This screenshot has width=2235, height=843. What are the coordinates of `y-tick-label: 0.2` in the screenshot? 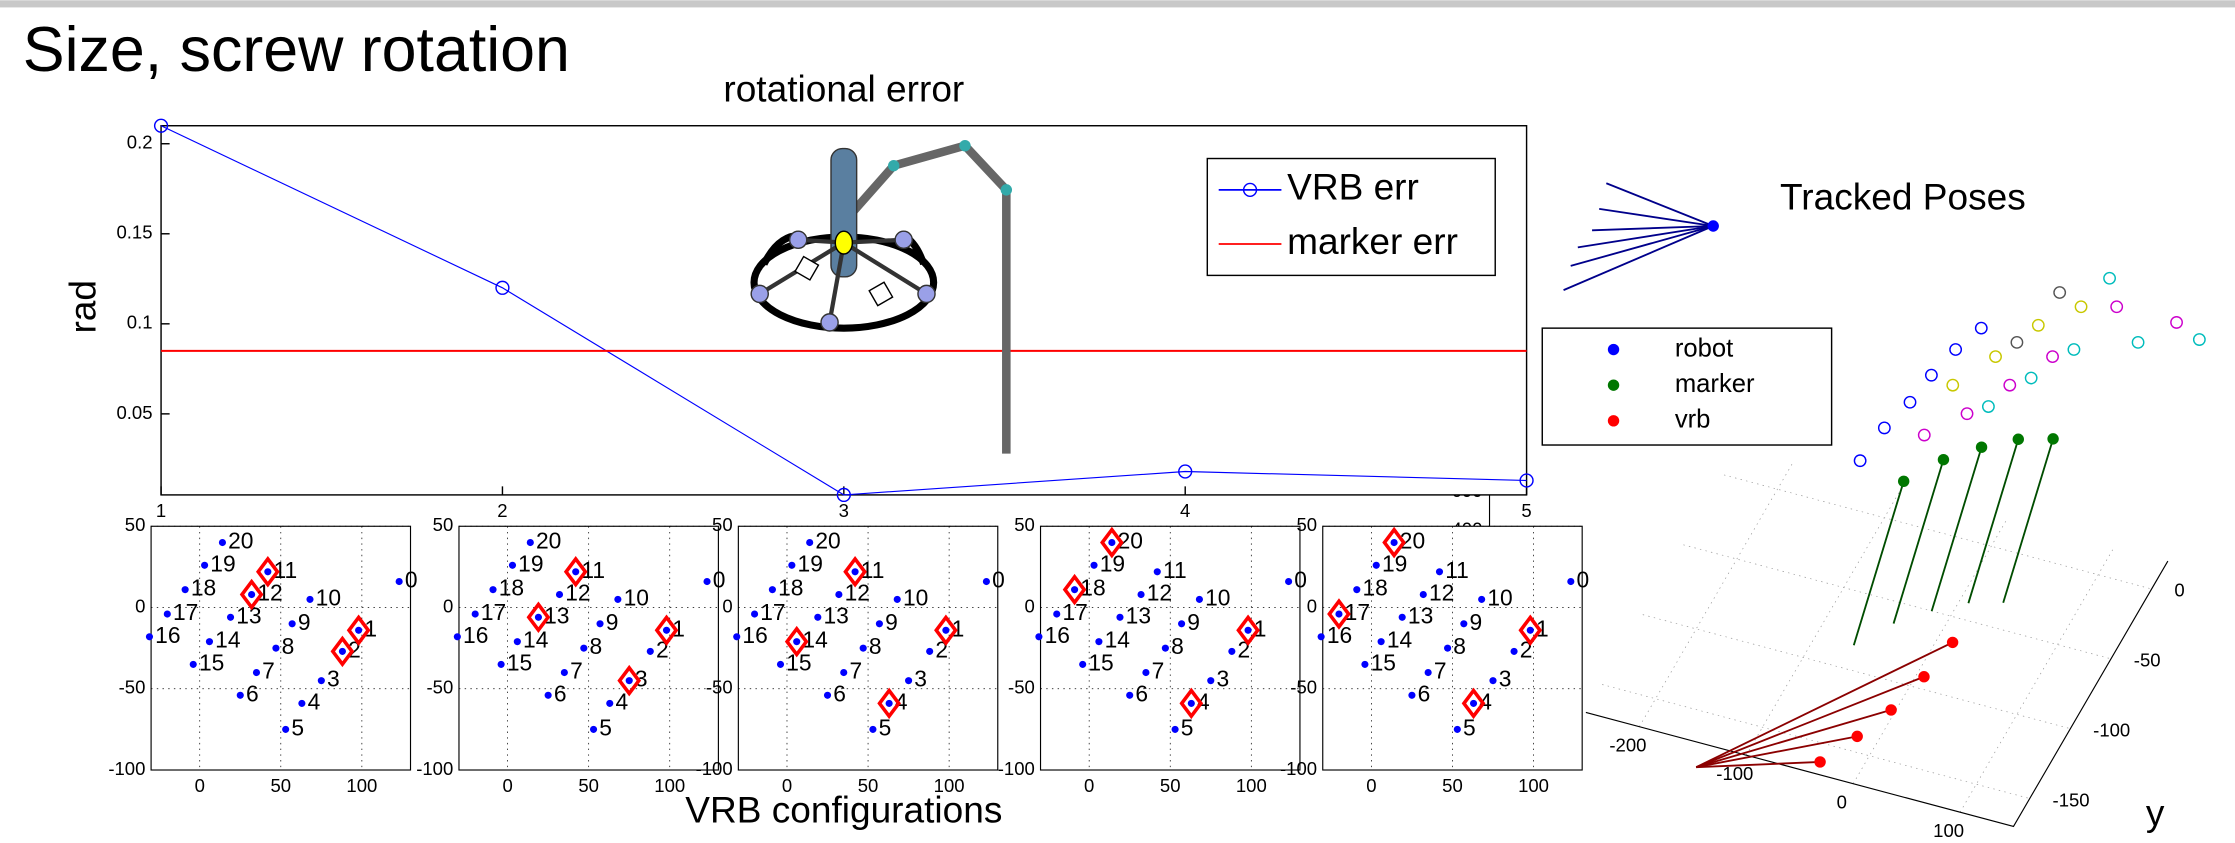 It's located at (140, 142).